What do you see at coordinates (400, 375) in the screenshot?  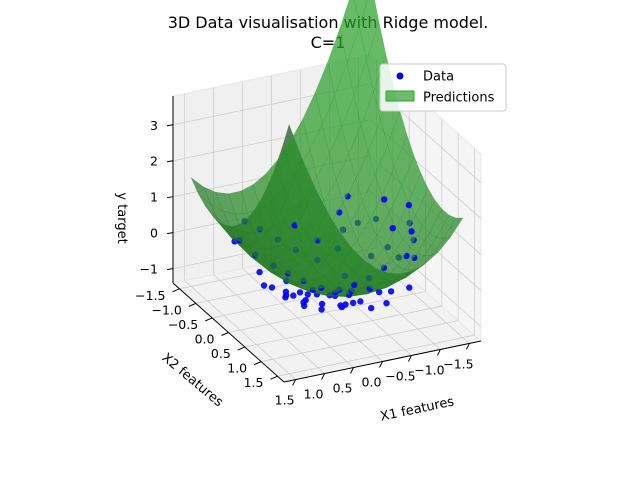 I see `x-tick-label: −0.5` at bounding box center [400, 375].